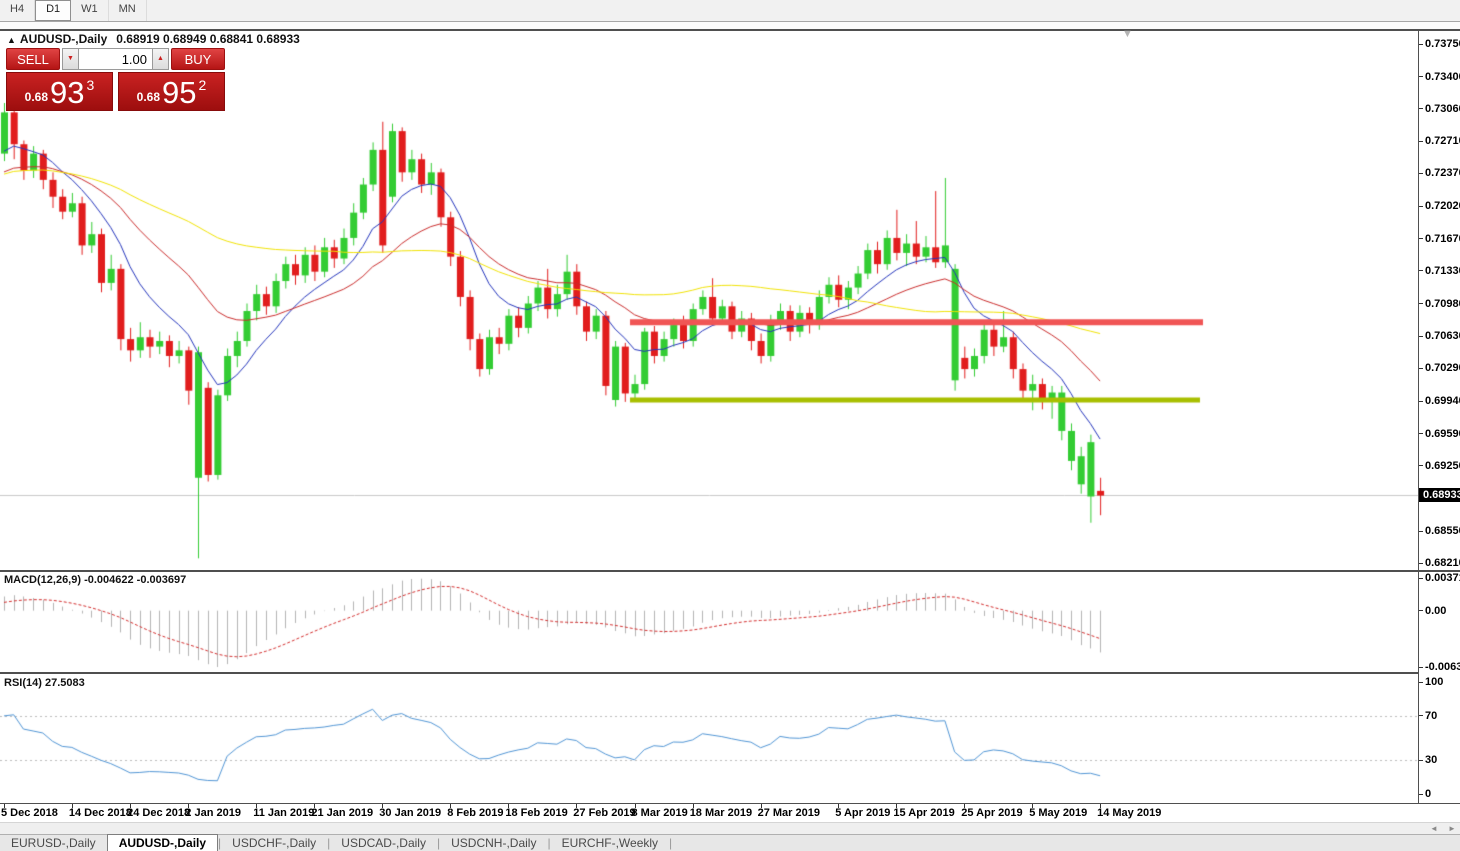  I want to click on one-click-trade-panel: SELL ▼ ▲ BUY 0.68 93 3 0.68 95 2, so click(115, 79).